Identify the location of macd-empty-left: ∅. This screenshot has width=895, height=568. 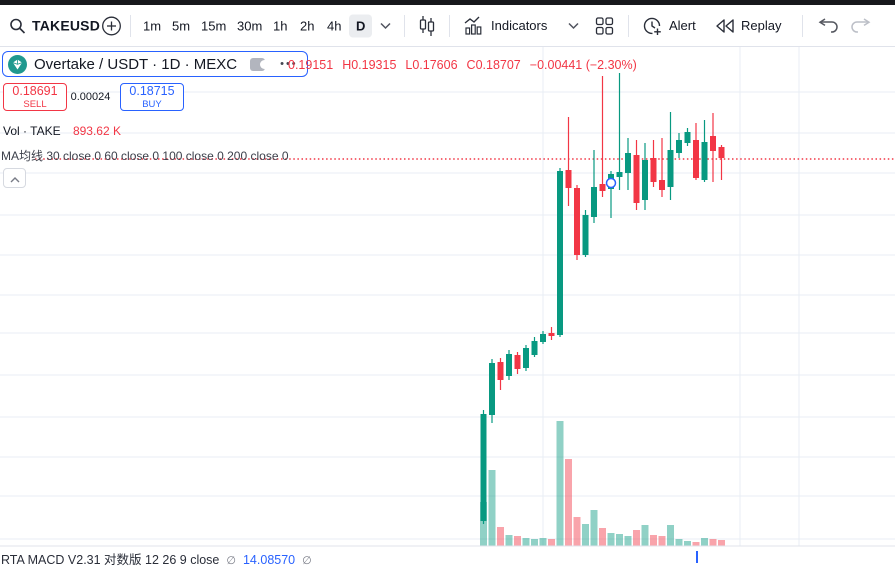
(231, 561).